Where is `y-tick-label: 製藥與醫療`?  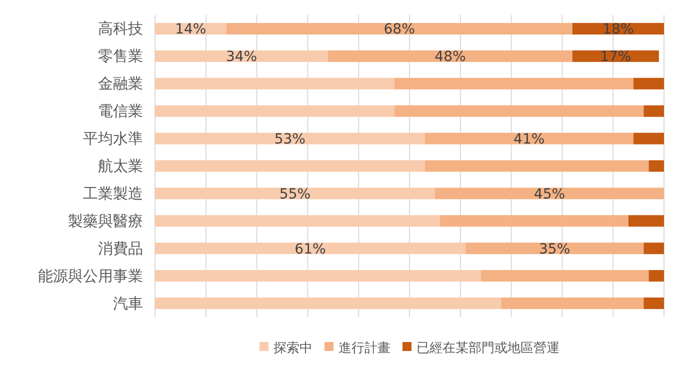 y-tick-label: 製藥與醫療 is located at coordinates (105, 221).